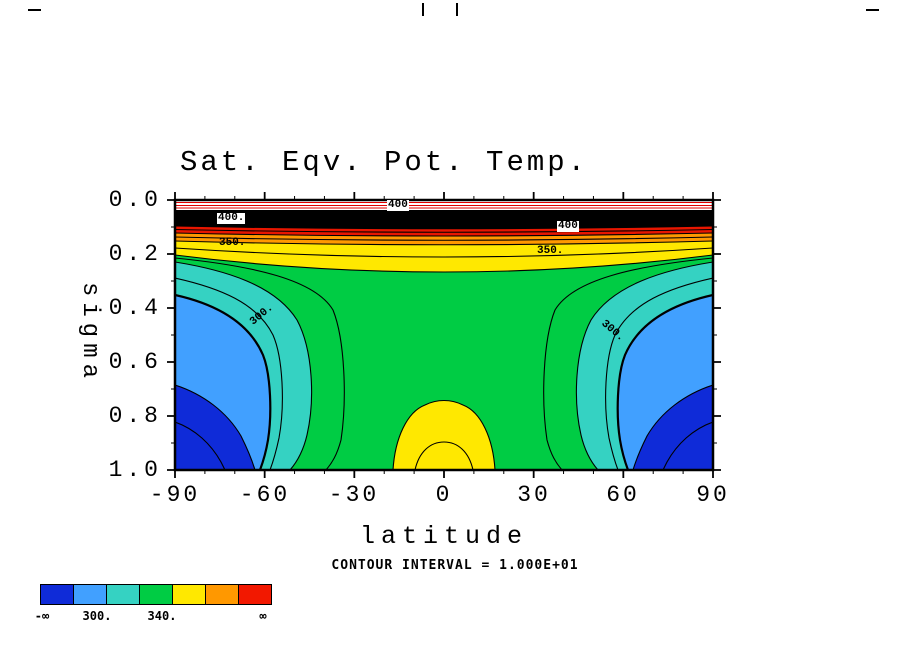 This screenshot has width=904, height=654. I want to click on contour-line-300-left, so click(223, 381).